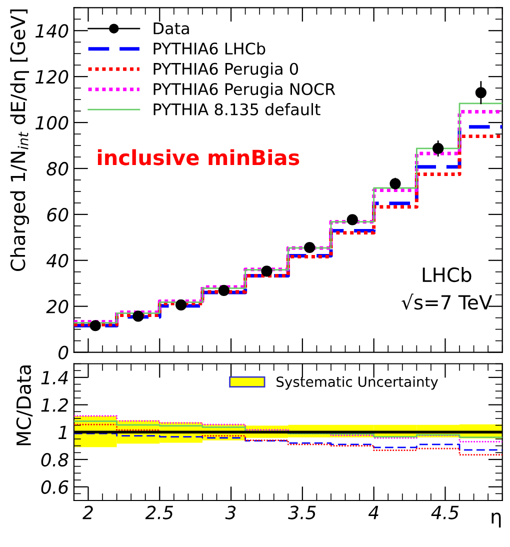  Describe the element at coordinates (57, 169) in the screenshot. I see `y-tick-label: 80` at that location.